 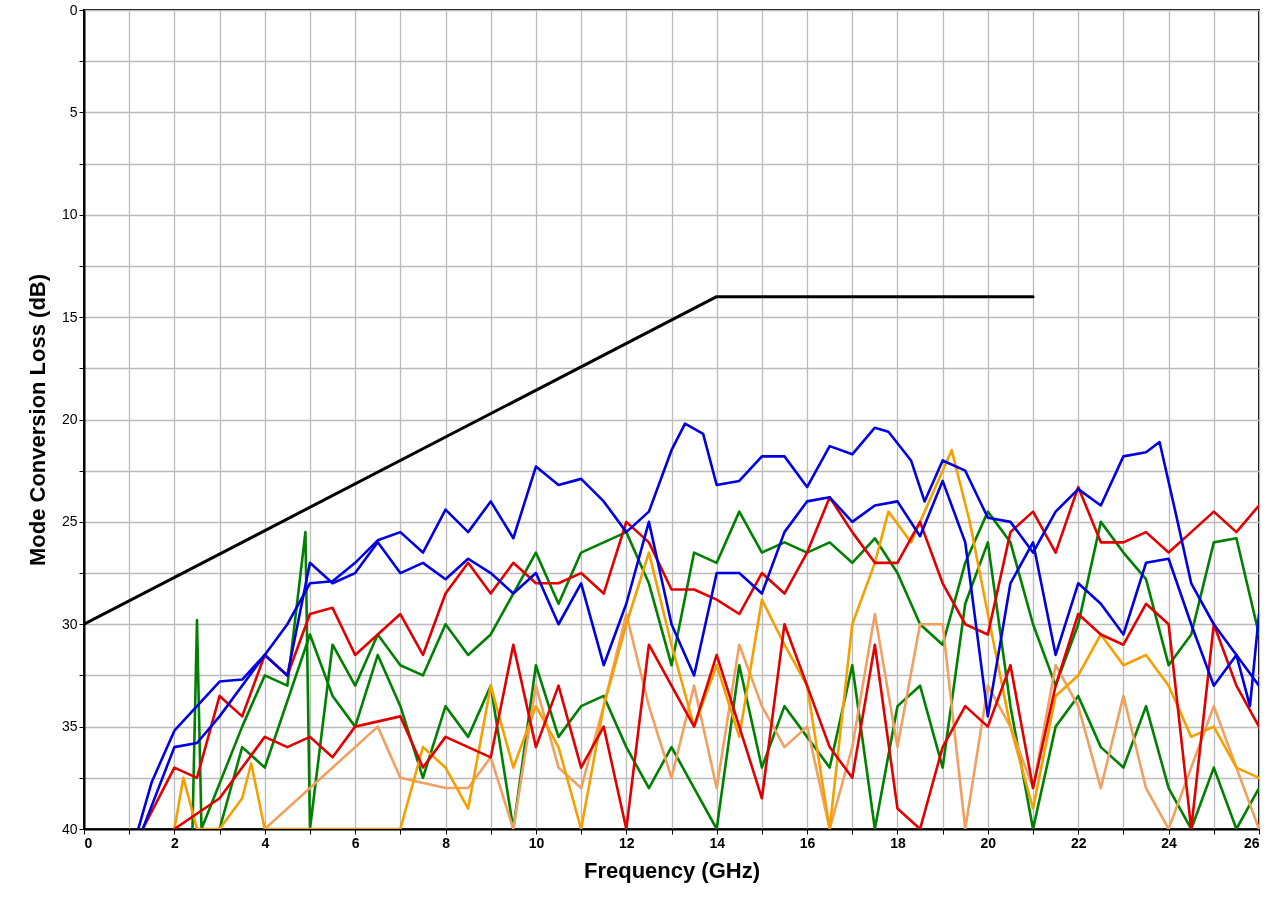 What do you see at coordinates (627, 842) in the screenshot?
I see `x-tick-label: 12` at bounding box center [627, 842].